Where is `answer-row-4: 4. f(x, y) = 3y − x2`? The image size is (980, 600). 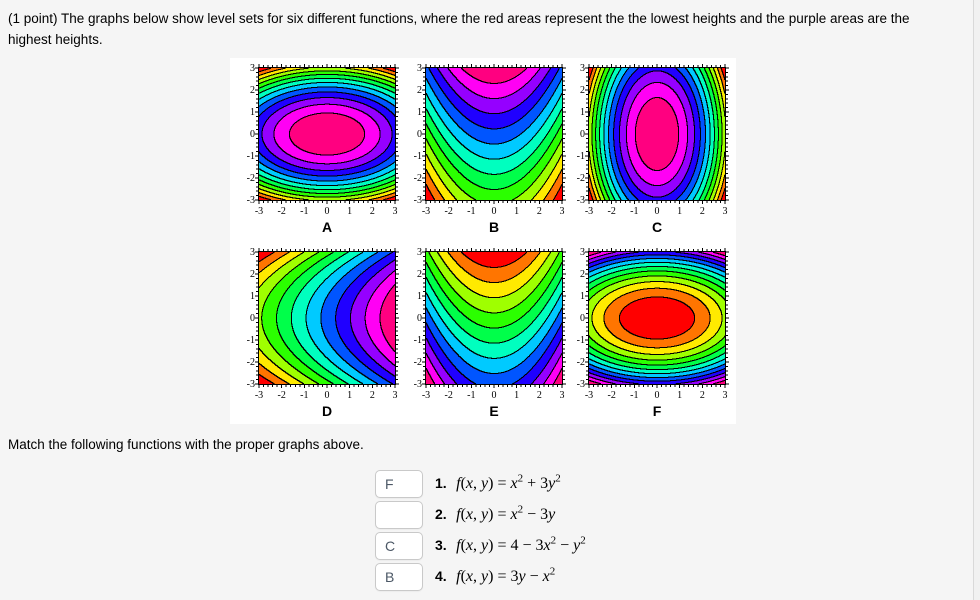
answer-row-4: 4. f(x, y) = 3y − x2 is located at coordinates (465, 577).